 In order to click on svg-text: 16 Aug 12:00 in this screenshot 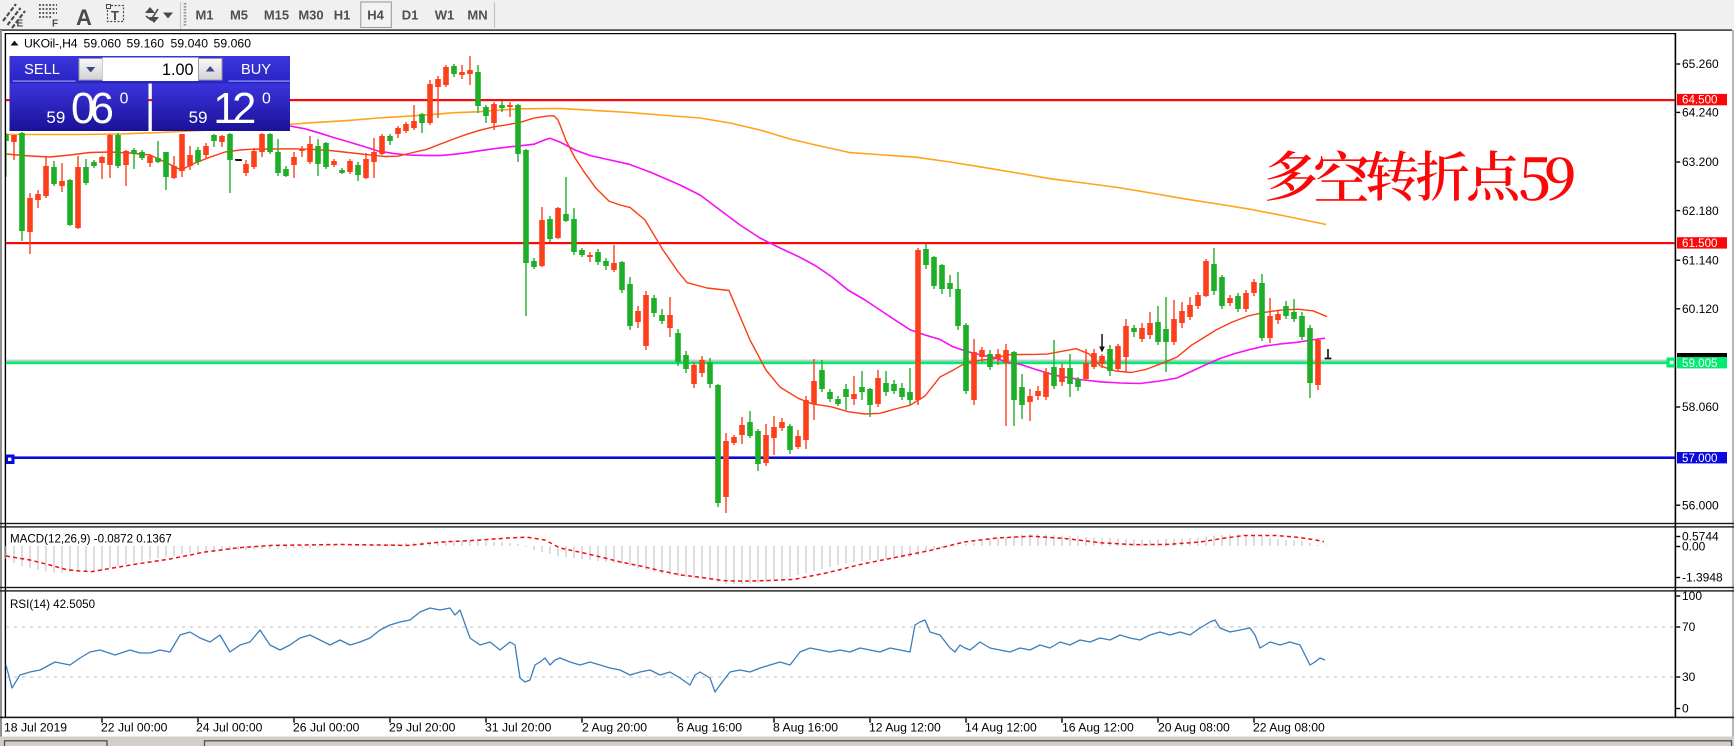, I will do `click(1098, 728)`.